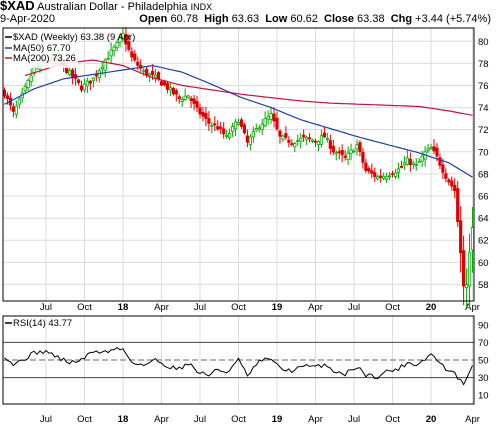  Describe the element at coordinates (483, 325) in the screenshot. I see `rsi-y-tick-label: 90` at that location.